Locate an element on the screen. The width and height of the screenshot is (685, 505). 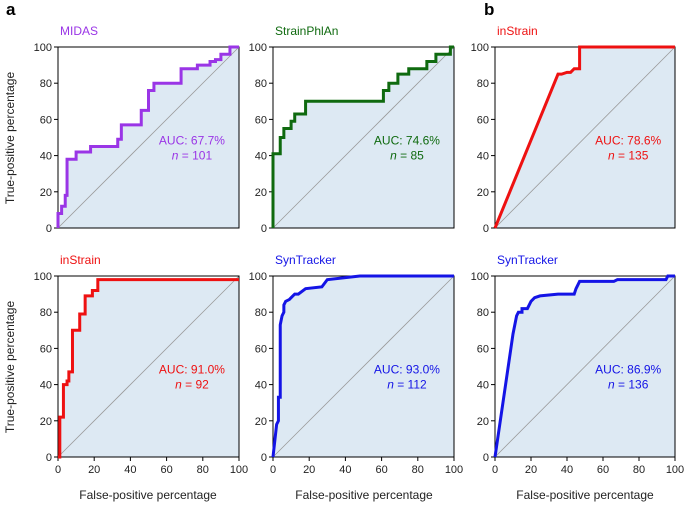
roc-panel-5-y-tick-label: 40 is located at coordinates (261, 386).